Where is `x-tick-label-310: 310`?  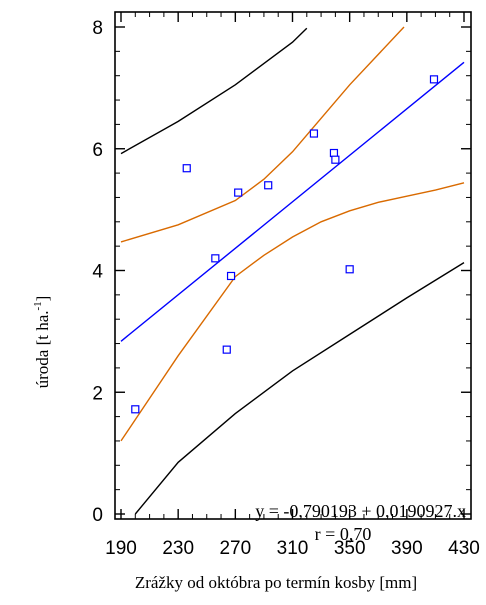 x-tick-label-310: 310 is located at coordinates (293, 548).